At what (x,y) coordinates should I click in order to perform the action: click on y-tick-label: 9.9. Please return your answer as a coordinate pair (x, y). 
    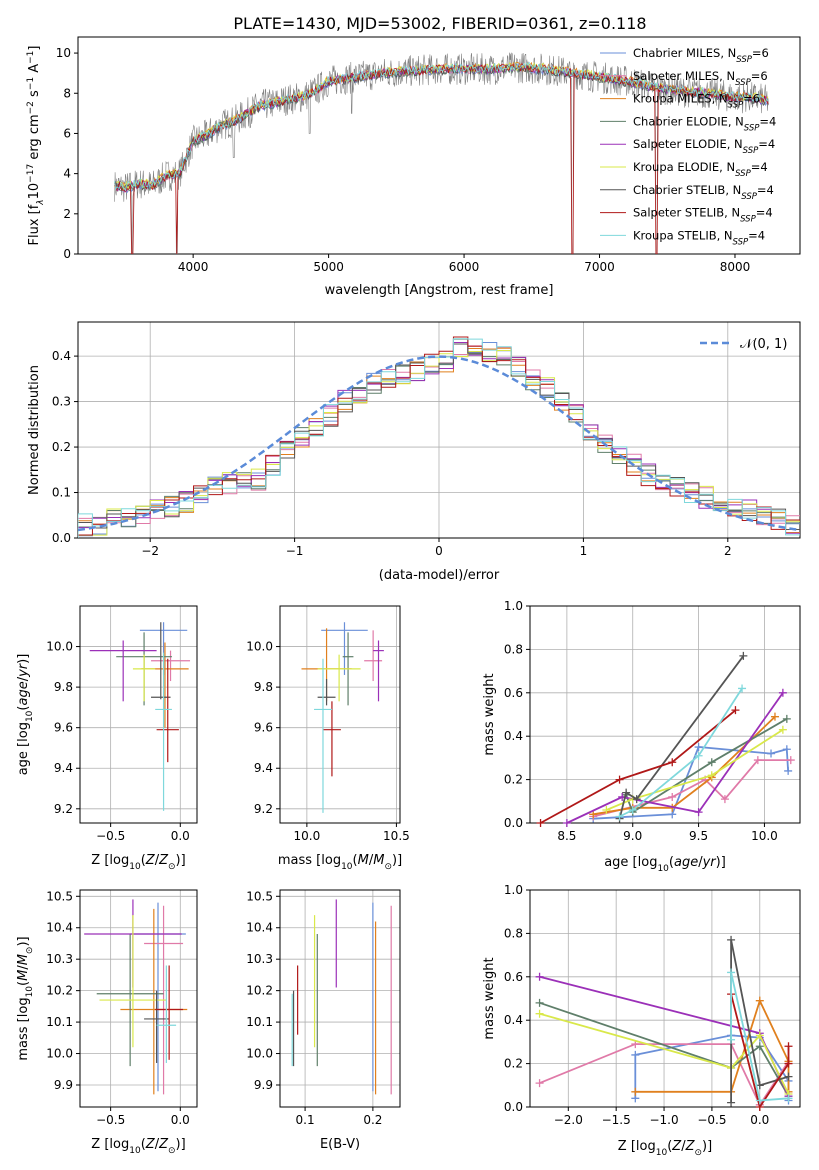
    Looking at the image, I should click on (263, 1085).